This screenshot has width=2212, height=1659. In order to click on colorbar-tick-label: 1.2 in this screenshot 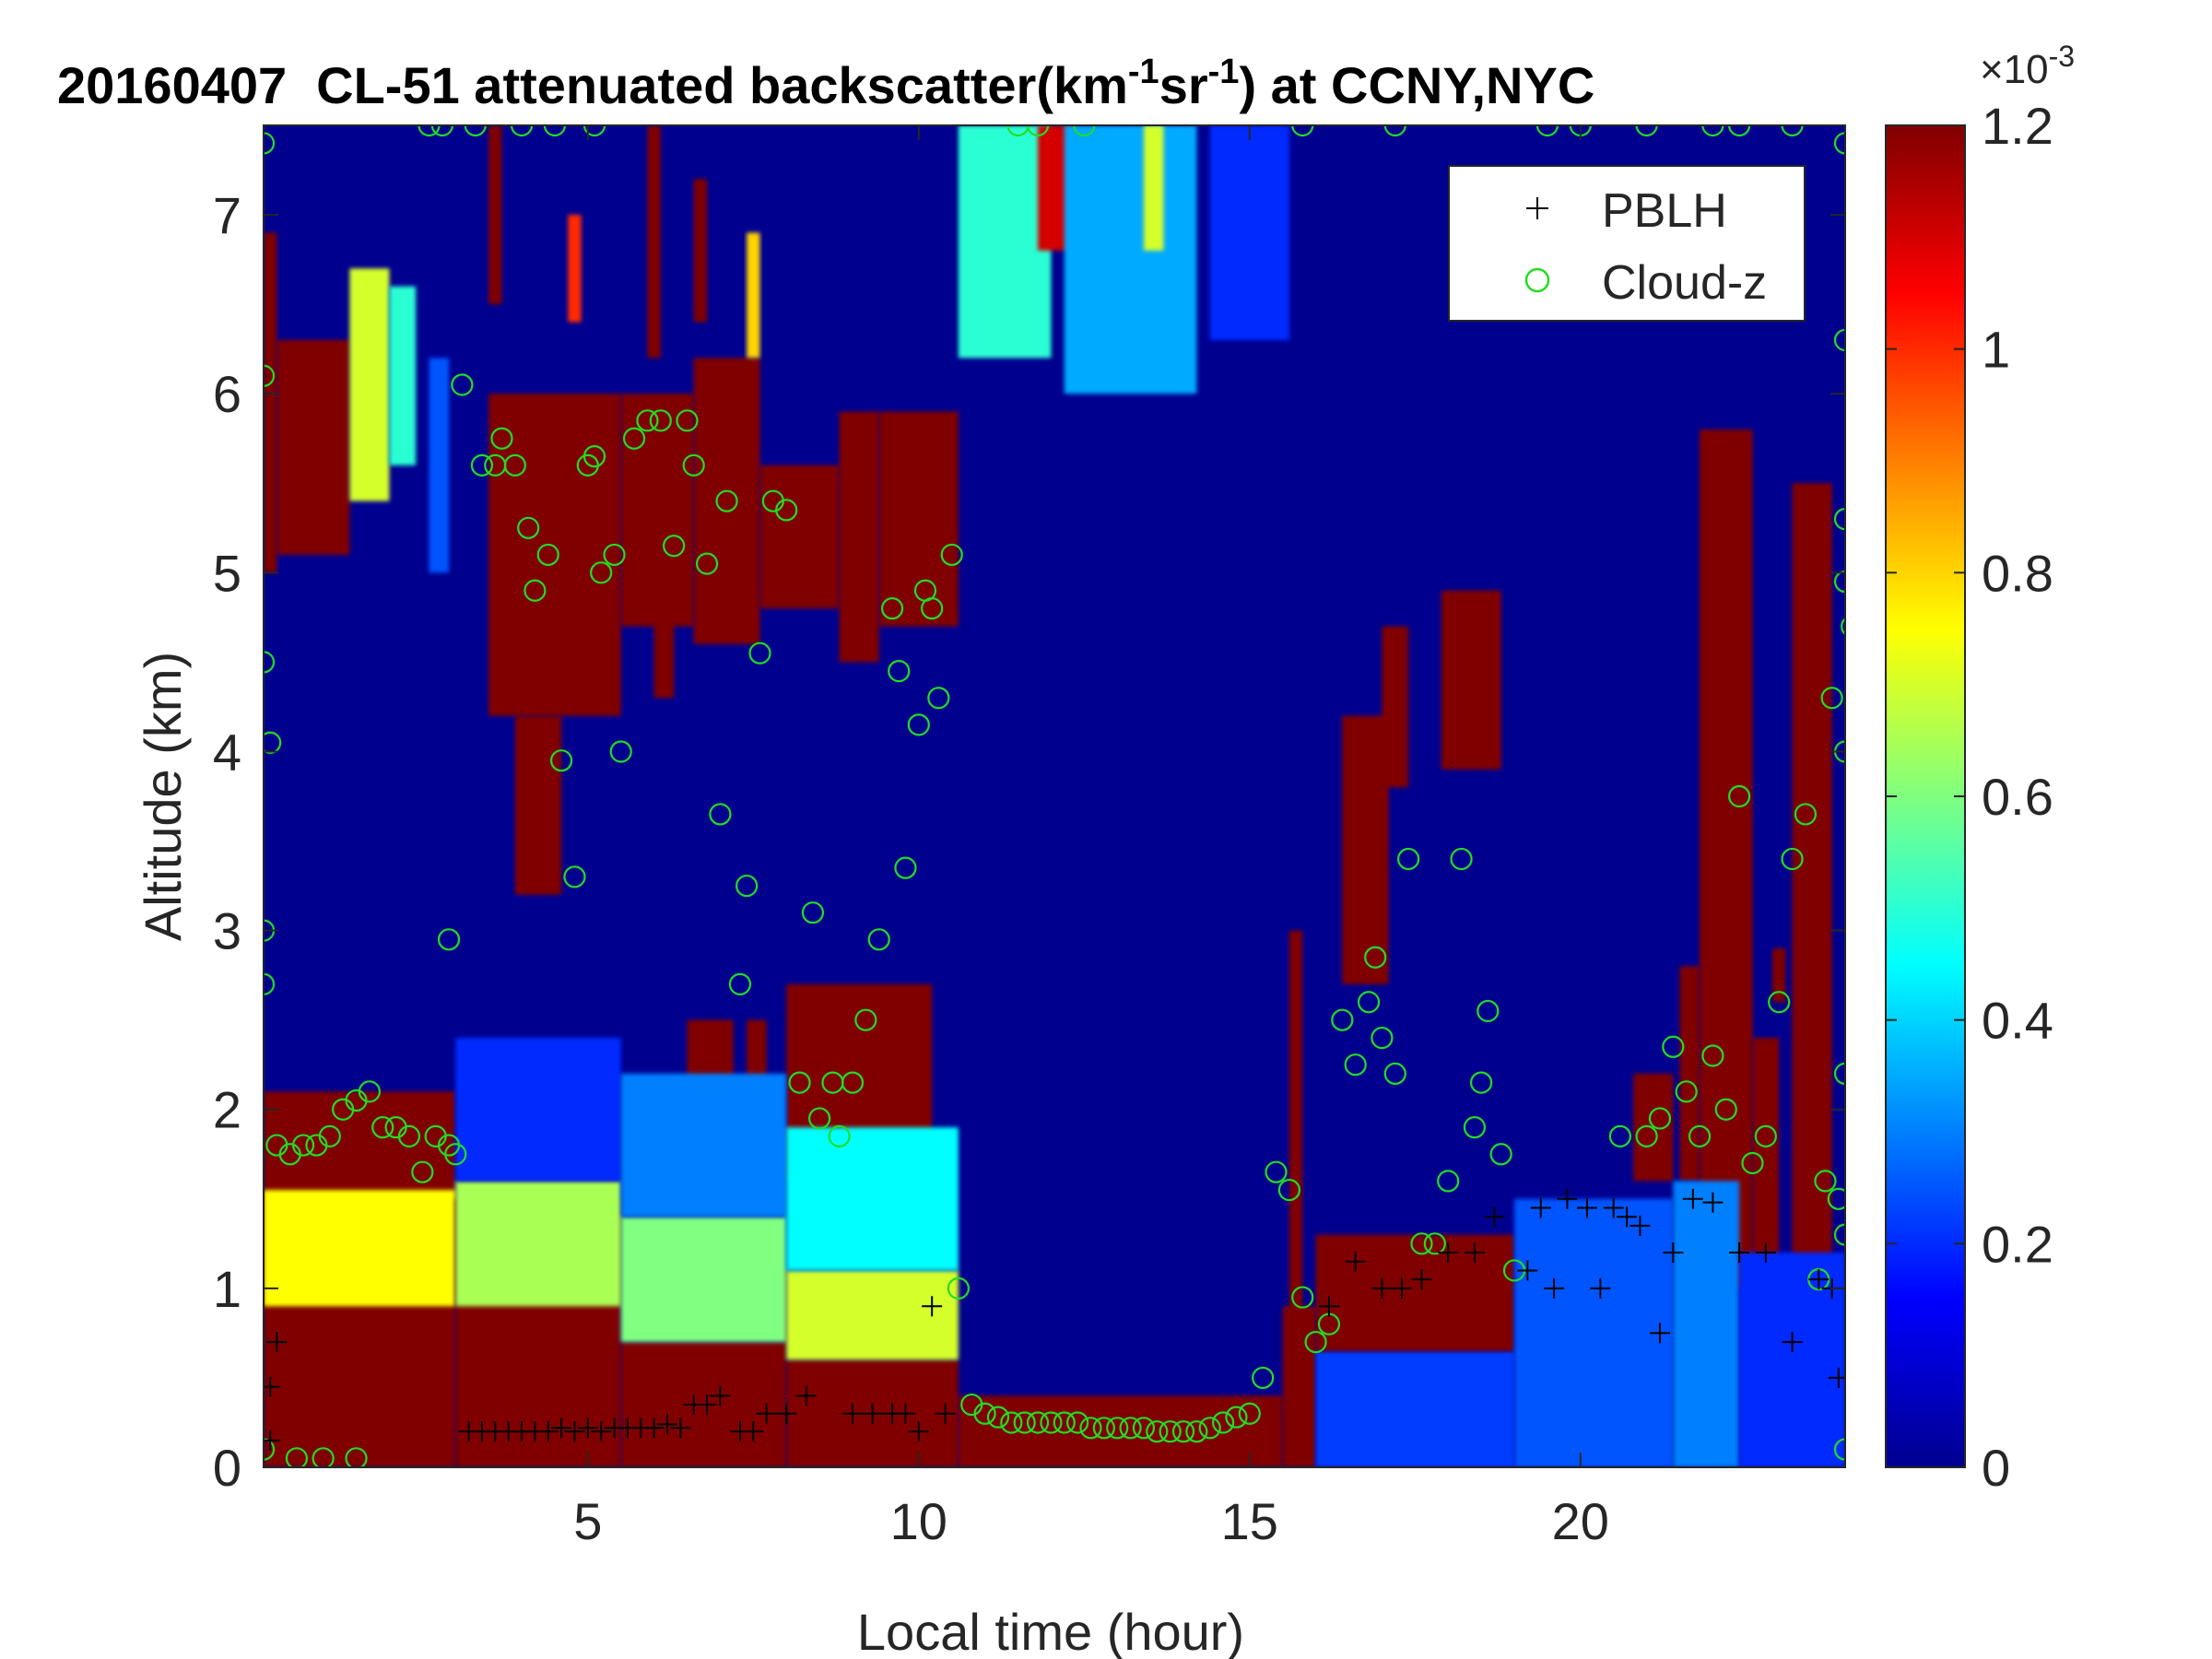, I will do `click(2017, 126)`.